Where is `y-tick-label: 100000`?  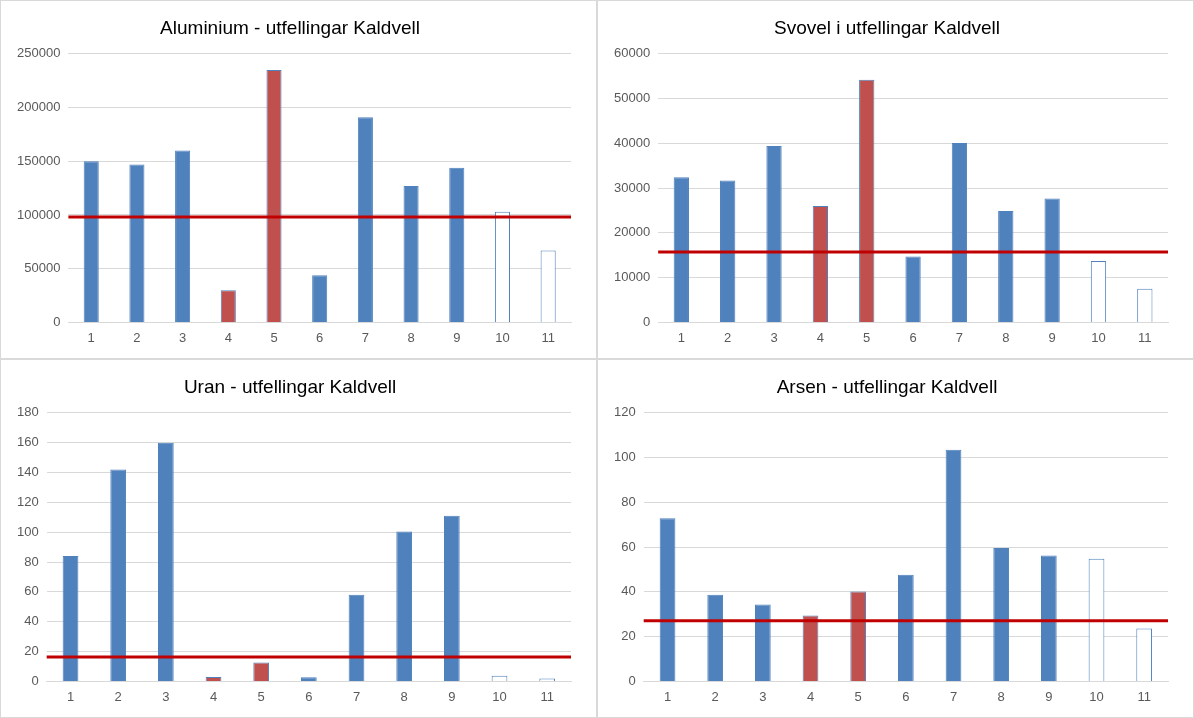 y-tick-label: 100000 is located at coordinates (38, 214).